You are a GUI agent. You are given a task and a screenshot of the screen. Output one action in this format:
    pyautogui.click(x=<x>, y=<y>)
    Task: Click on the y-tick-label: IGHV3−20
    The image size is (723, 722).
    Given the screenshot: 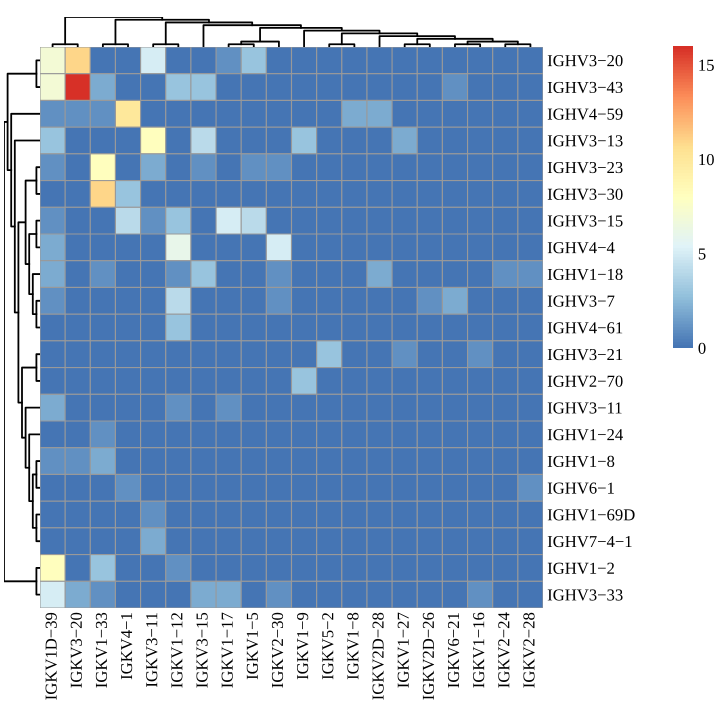 What is the action you would take?
    pyautogui.click(x=585, y=60)
    